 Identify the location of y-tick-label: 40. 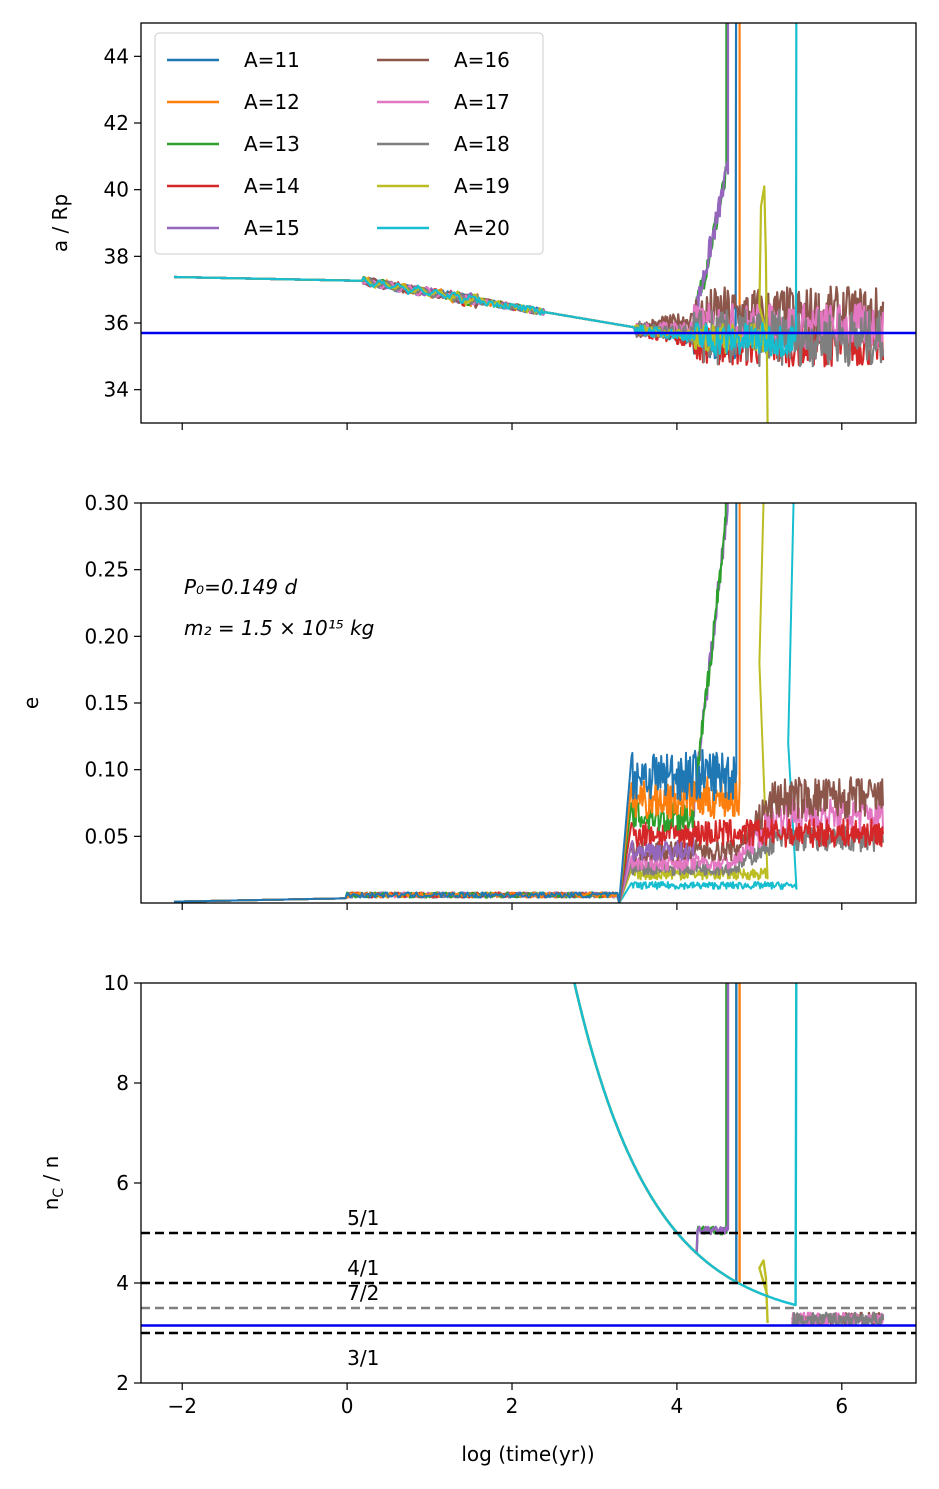
(116, 190).